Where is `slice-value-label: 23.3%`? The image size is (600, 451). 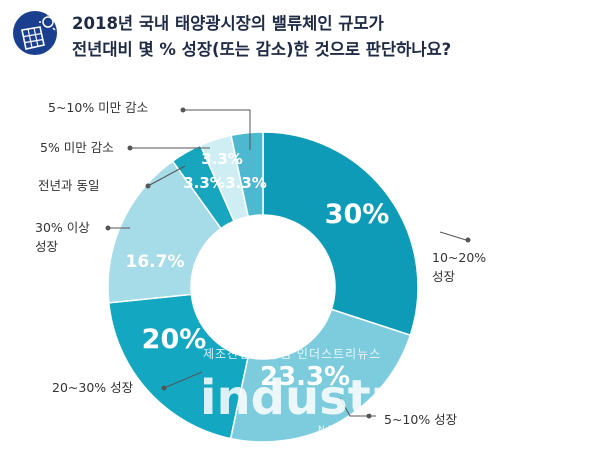 slice-value-label: 23.3% is located at coordinates (305, 377).